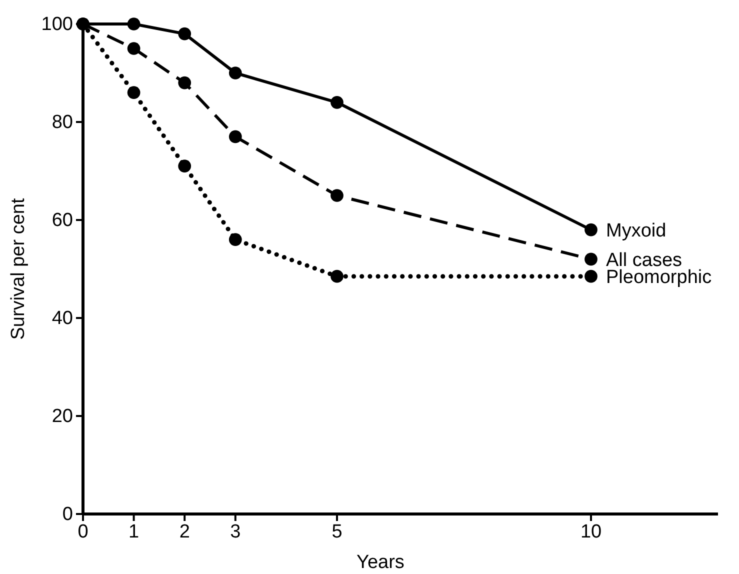 The width and height of the screenshot is (739, 574). What do you see at coordinates (62, 417) in the screenshot?
I see `y-tick-label: 20` at bounding box center [62, 417].